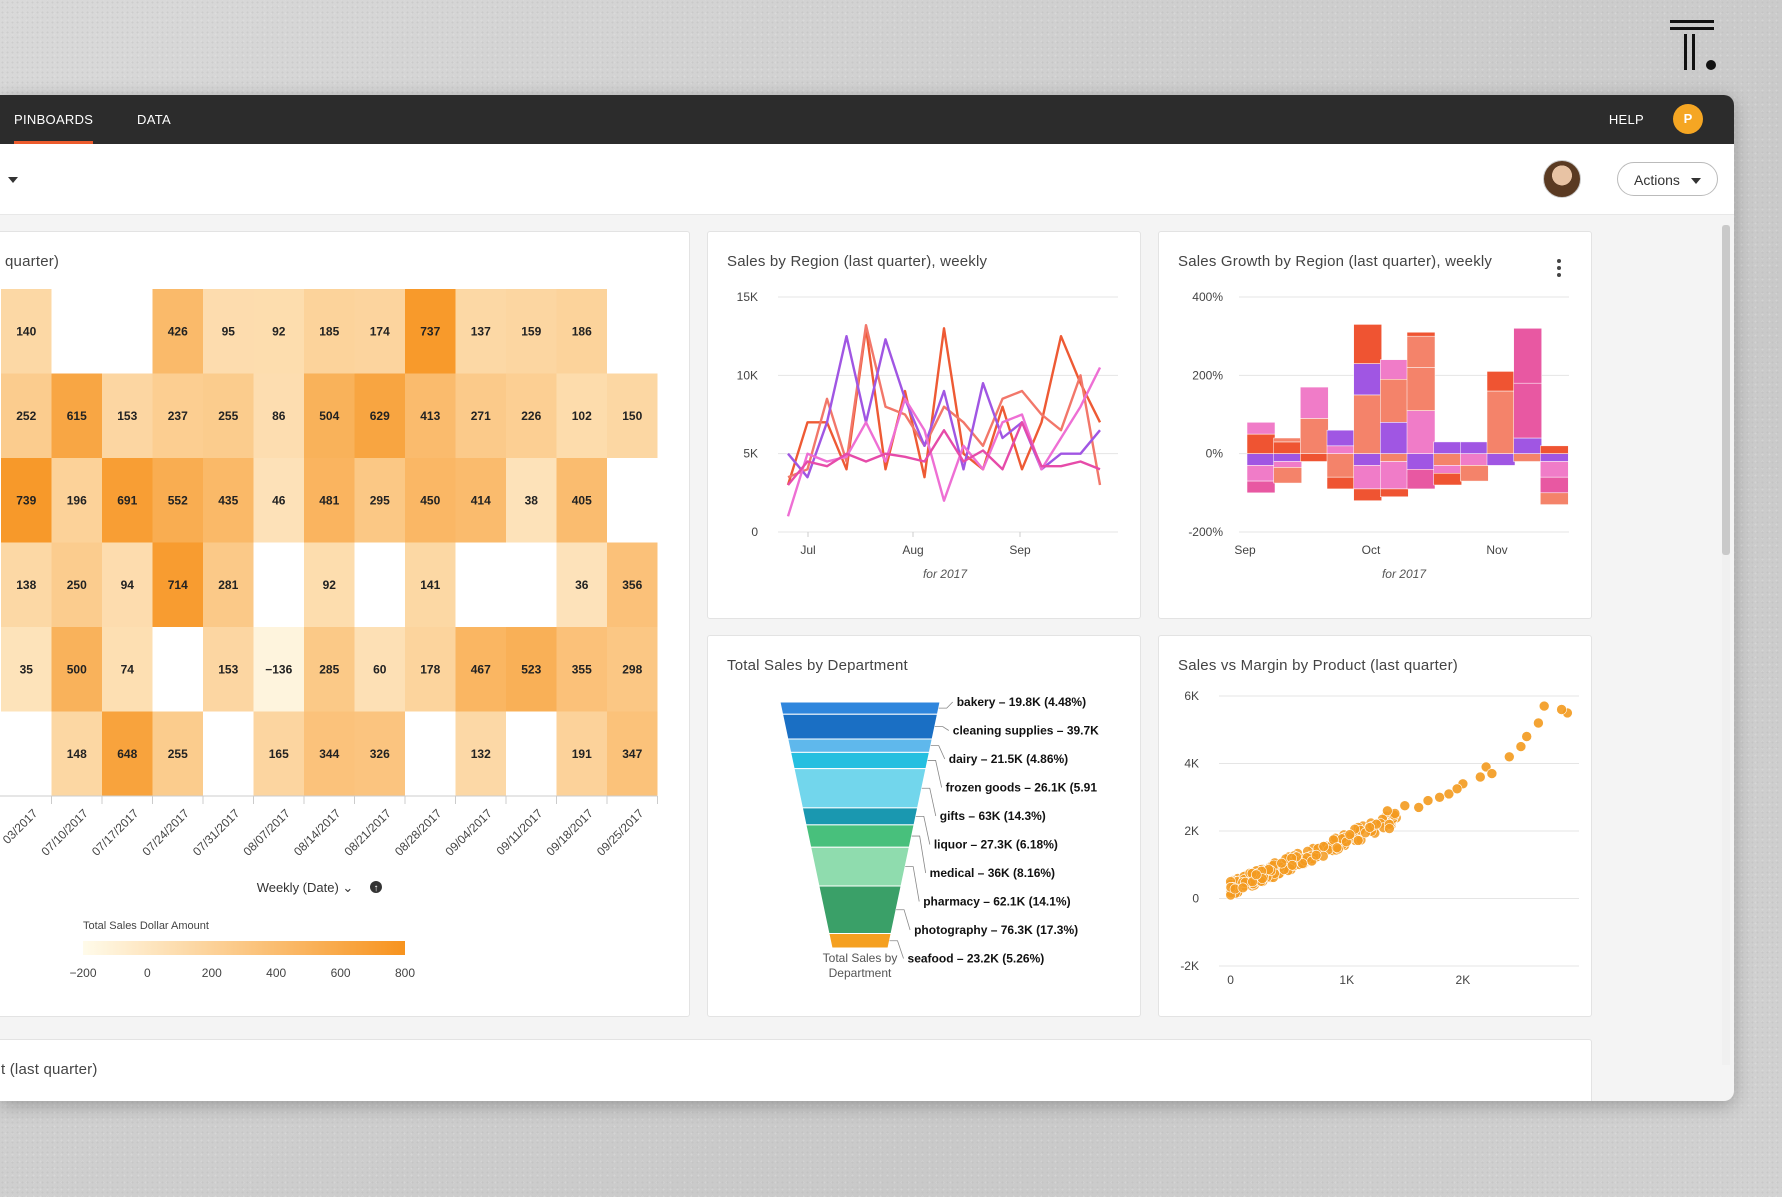 The width and height of the screenshot is (1782, 1197). I want to click on x-tick-label: 09/04/2017, so click(469, 832).